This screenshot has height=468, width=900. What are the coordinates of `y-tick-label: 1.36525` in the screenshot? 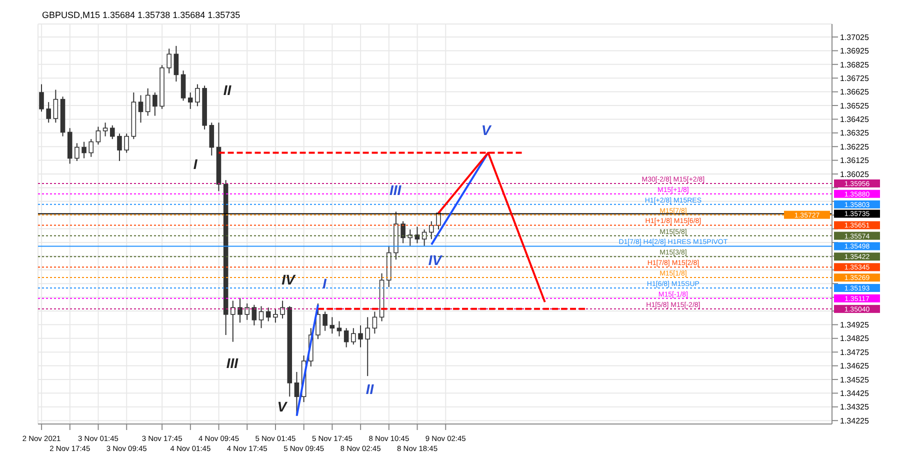 It's located at (855, 105).